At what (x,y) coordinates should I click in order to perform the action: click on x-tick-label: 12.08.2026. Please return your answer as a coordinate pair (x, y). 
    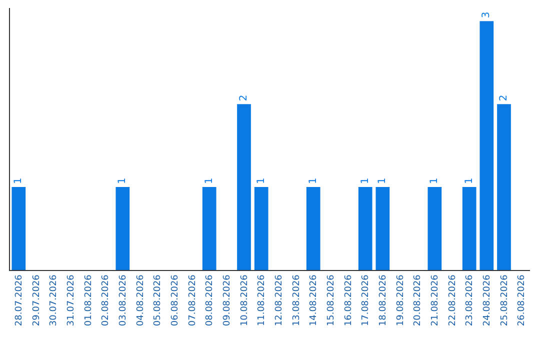
    Looking at the image, I should click on (279, 300).